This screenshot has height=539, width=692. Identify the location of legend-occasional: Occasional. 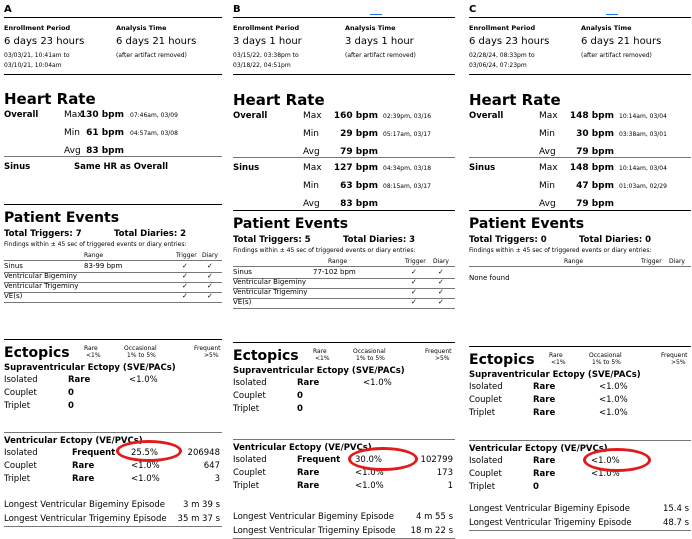
(140, 348).